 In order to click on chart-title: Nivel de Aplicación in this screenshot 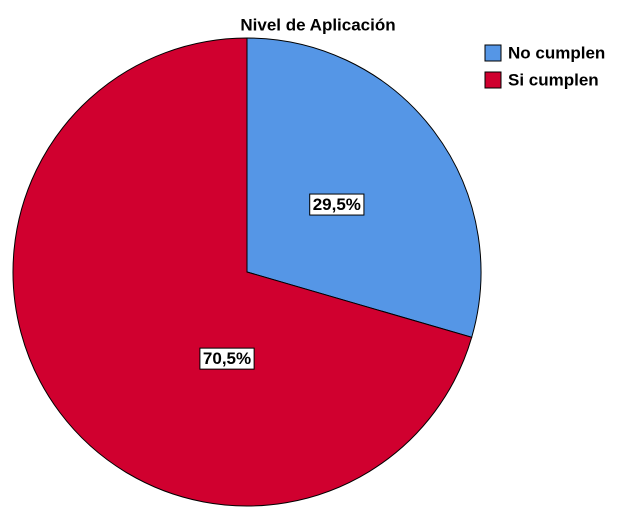, I will do `click(317, 24)`.